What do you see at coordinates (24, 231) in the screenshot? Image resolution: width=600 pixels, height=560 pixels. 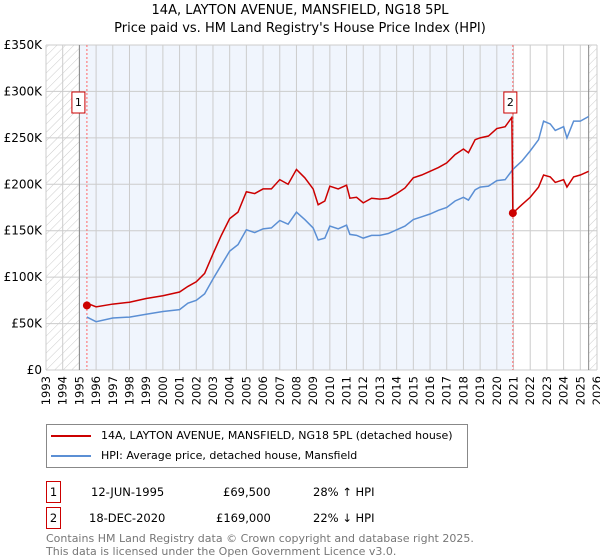 I see `y-tick-label: £150K` at bounding box center [24, 231].